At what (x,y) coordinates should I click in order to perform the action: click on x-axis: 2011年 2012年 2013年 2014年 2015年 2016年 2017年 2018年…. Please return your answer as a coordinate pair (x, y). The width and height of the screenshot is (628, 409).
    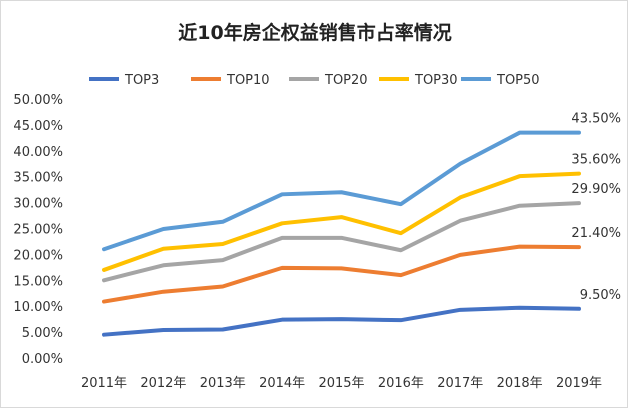
    Looking at the image, I should click on (341, 383).